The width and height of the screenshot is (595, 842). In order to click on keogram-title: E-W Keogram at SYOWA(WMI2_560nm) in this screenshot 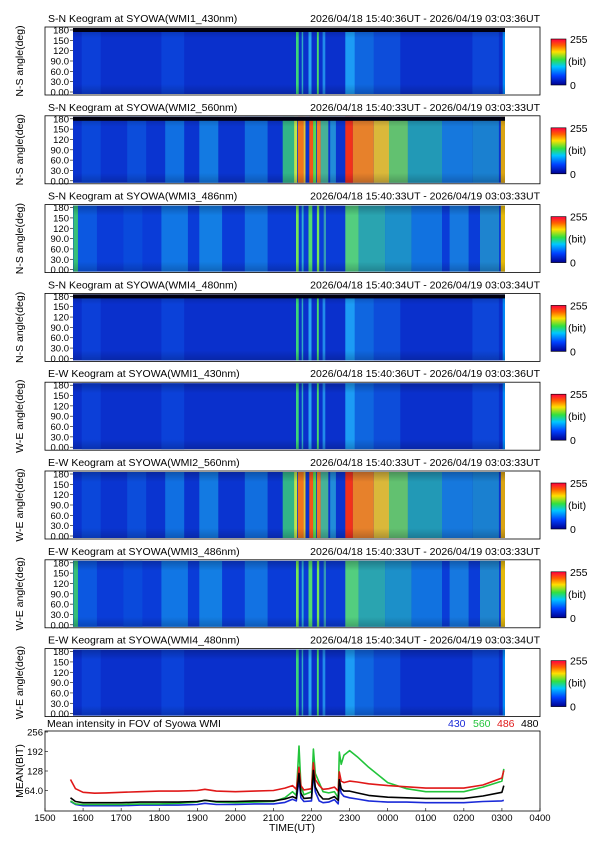, I will do `click(144, 463)`.